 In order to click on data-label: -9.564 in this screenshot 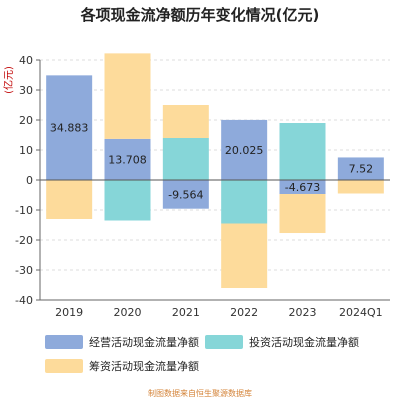, I will do `click(185, 194)`.